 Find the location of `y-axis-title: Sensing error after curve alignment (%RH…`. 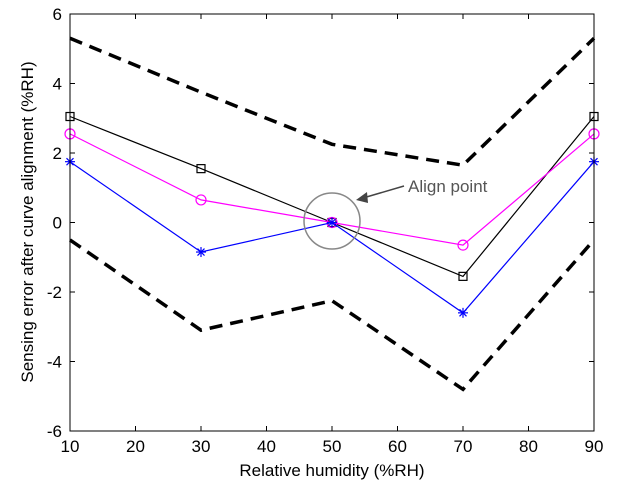

y-axis-title: Sensing error after curve alignment (%RH… is located at coordinates (27, 221).